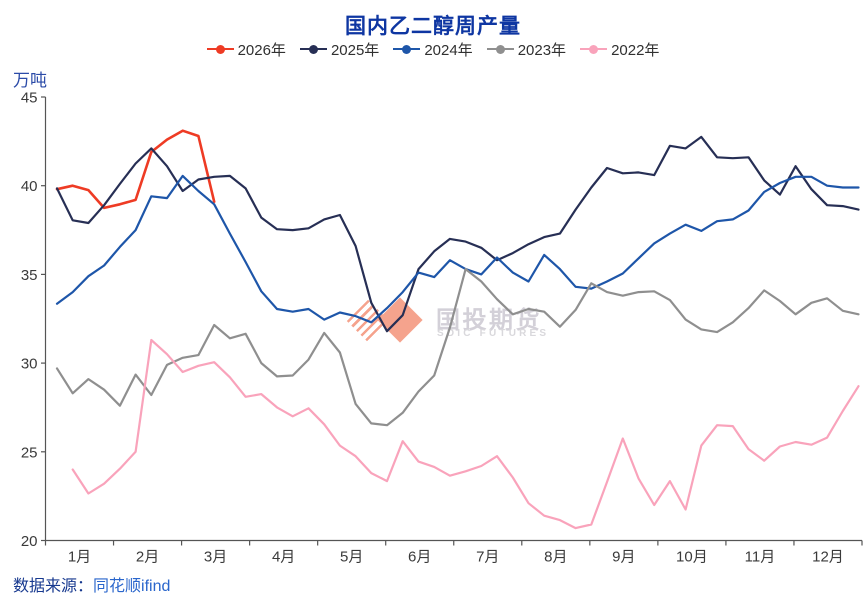 The image size is (866, 607). What do you see at coordinates (147, 557) in the screenshot?
I see `month-label-2月: 2月` at bounding box center [147, 557].